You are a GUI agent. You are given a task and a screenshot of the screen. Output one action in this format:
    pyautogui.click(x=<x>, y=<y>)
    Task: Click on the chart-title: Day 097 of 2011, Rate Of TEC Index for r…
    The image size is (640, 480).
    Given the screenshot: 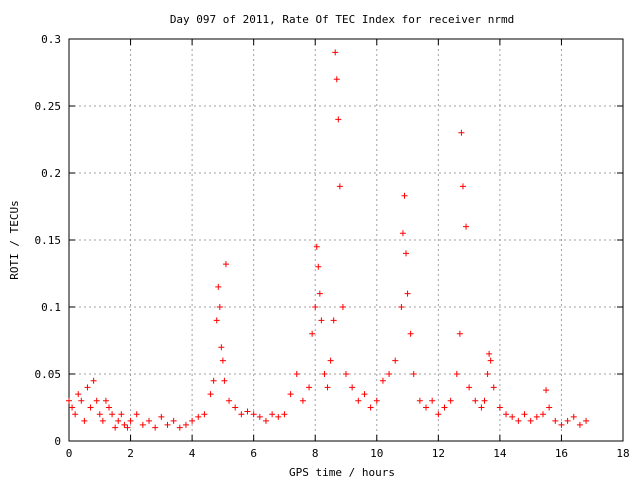 What is the action you would take?
    pyautogui.click(x=342, y=19)
    